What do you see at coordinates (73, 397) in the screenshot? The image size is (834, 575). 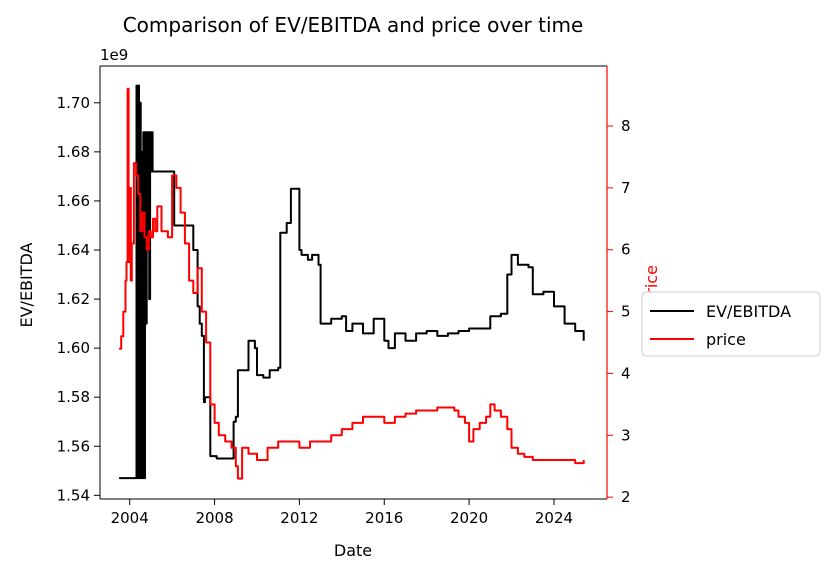 I see `y-left-tick-label: 1.58` at bounding box center [73, 397].